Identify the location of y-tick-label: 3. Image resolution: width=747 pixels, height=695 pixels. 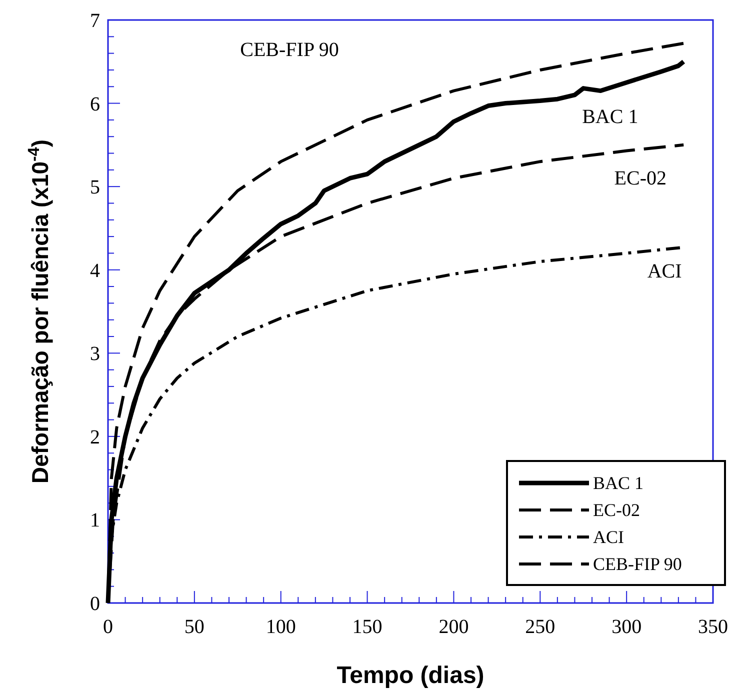
(95, 354).